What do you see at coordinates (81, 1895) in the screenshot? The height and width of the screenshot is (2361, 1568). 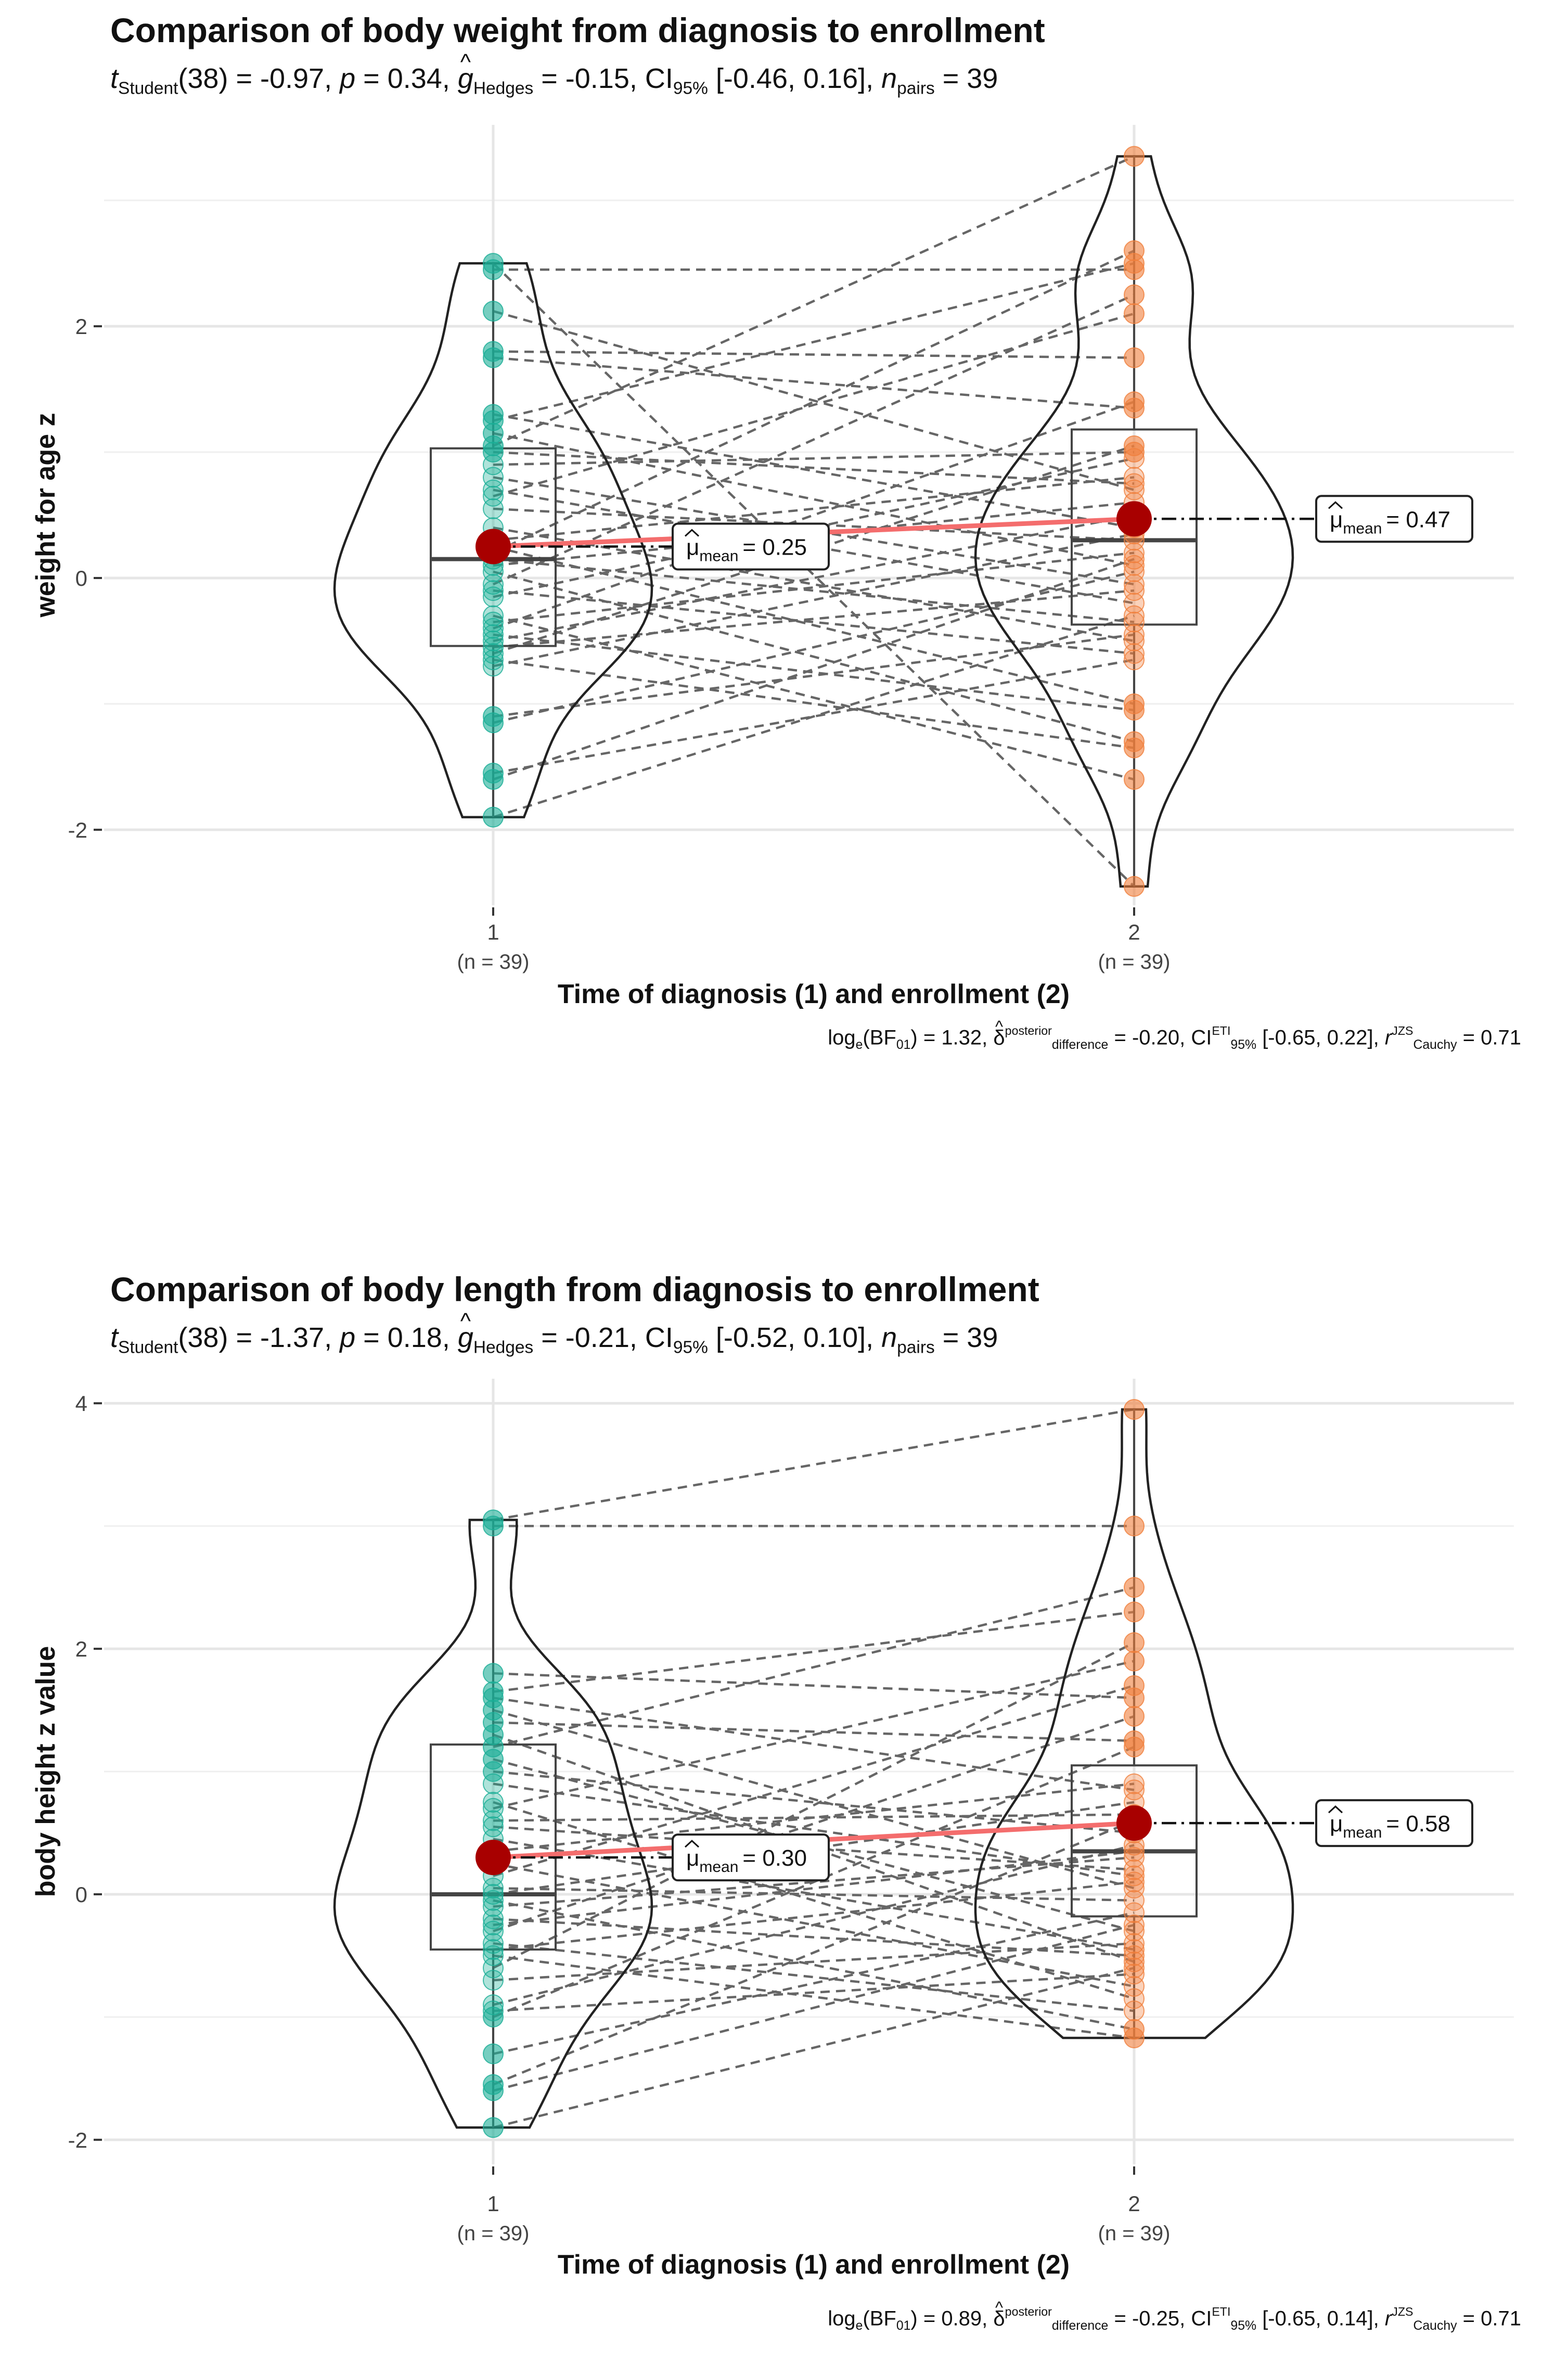 I see `y-tick-label: 0` at bounding box center [81, 1895].